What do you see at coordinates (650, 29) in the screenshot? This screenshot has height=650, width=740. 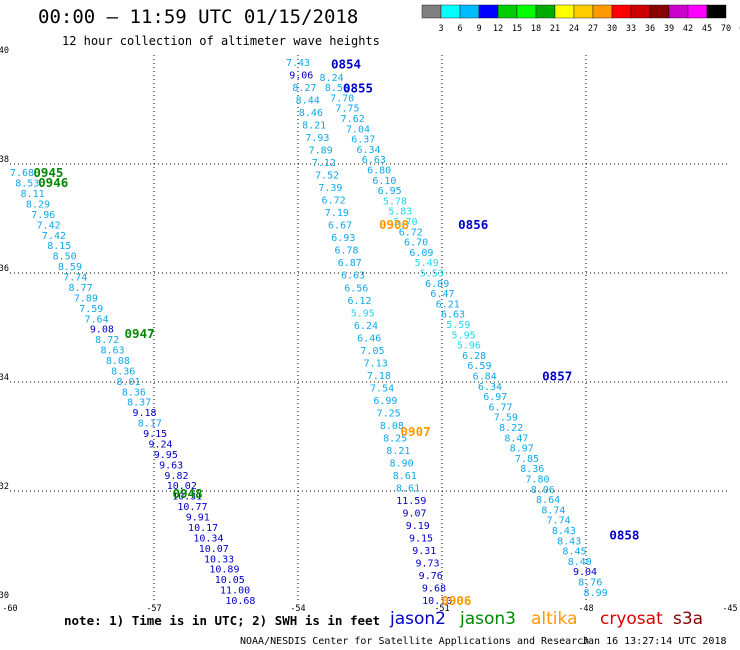 I see `colorbar-label: 36` at bounding box center [650, 29].